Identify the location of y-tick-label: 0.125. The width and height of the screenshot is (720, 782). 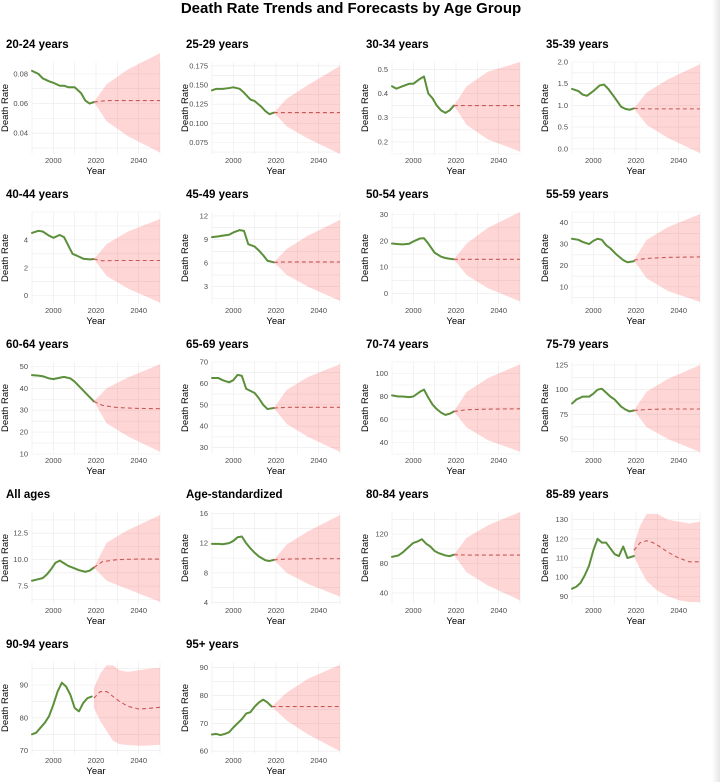
(198, 104).